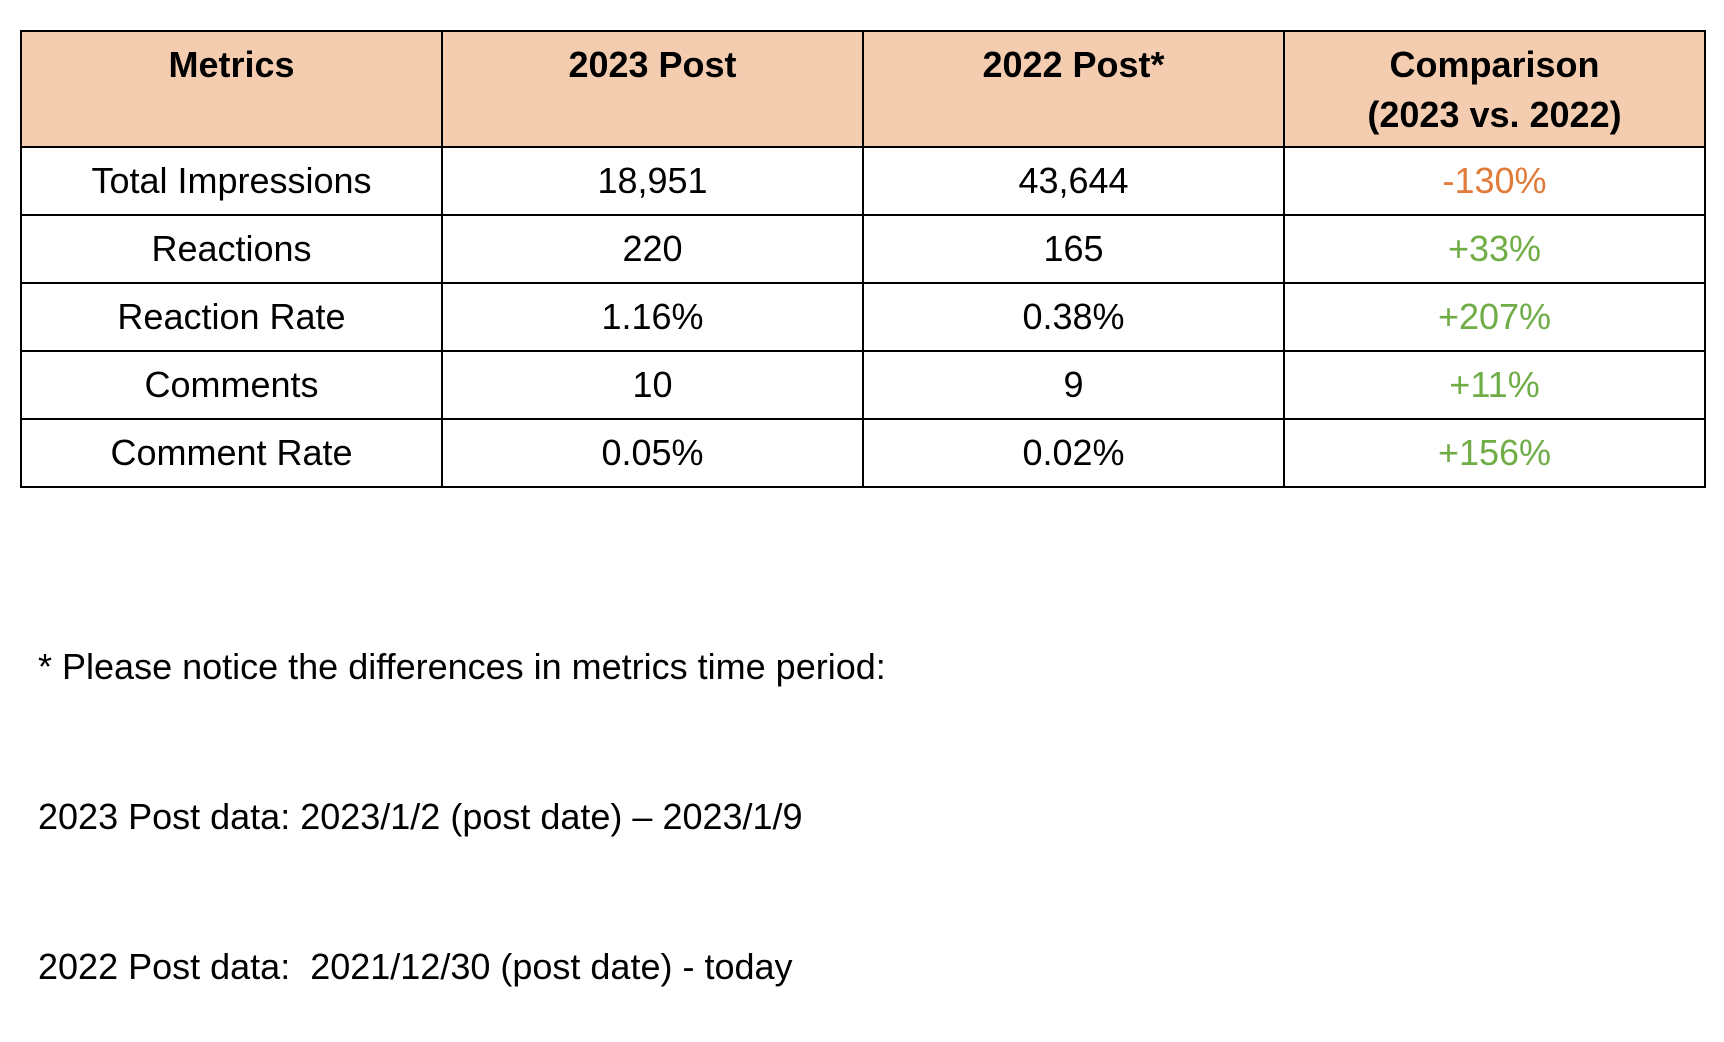  I want to click on metric-name-cell: Reaction Rate, so click(231, 317).